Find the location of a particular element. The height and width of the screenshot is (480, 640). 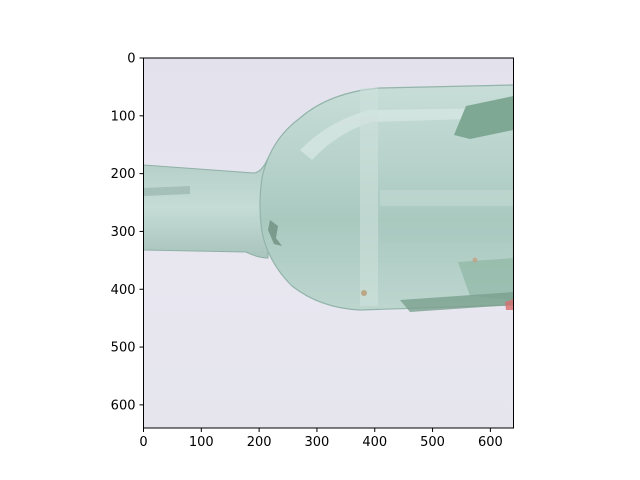

x-tick-label: 400 is located at coordinates (374, 442).